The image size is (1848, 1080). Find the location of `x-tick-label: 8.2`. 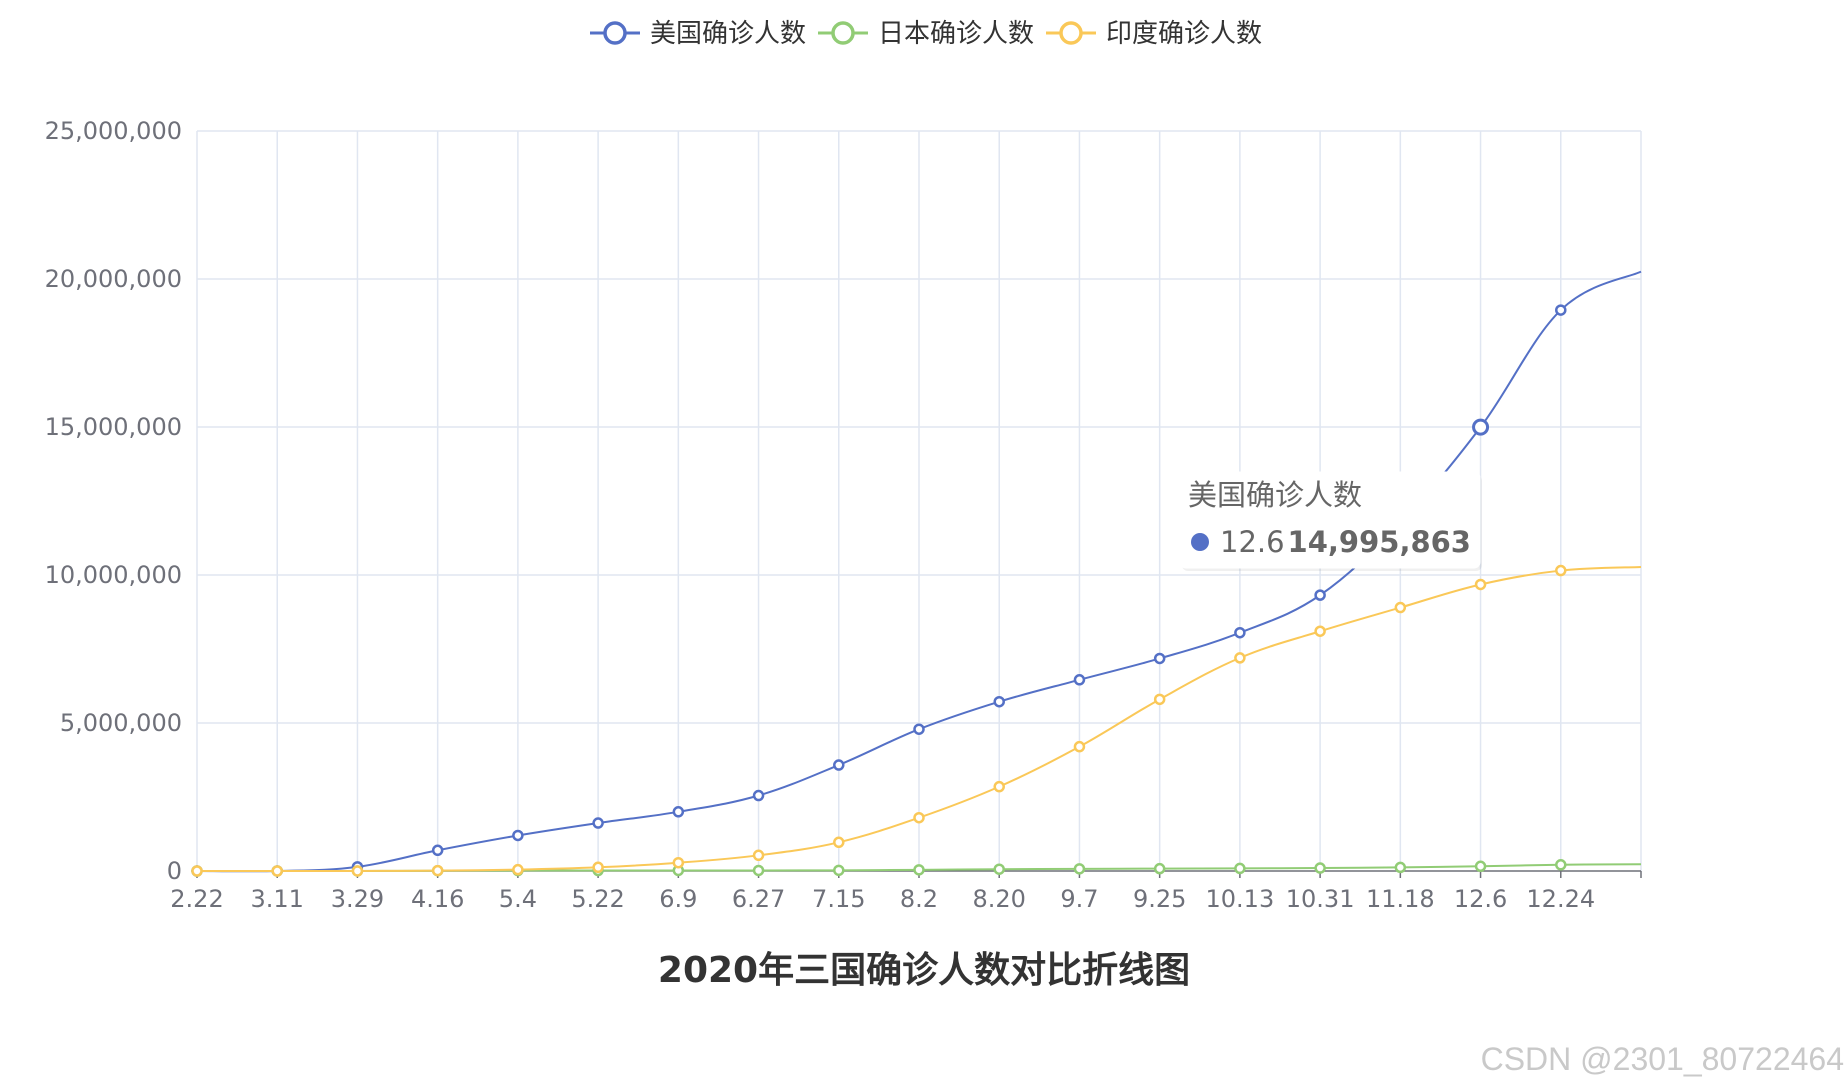

x-tick-label: 8.2 is located at coordinates (919, 899).